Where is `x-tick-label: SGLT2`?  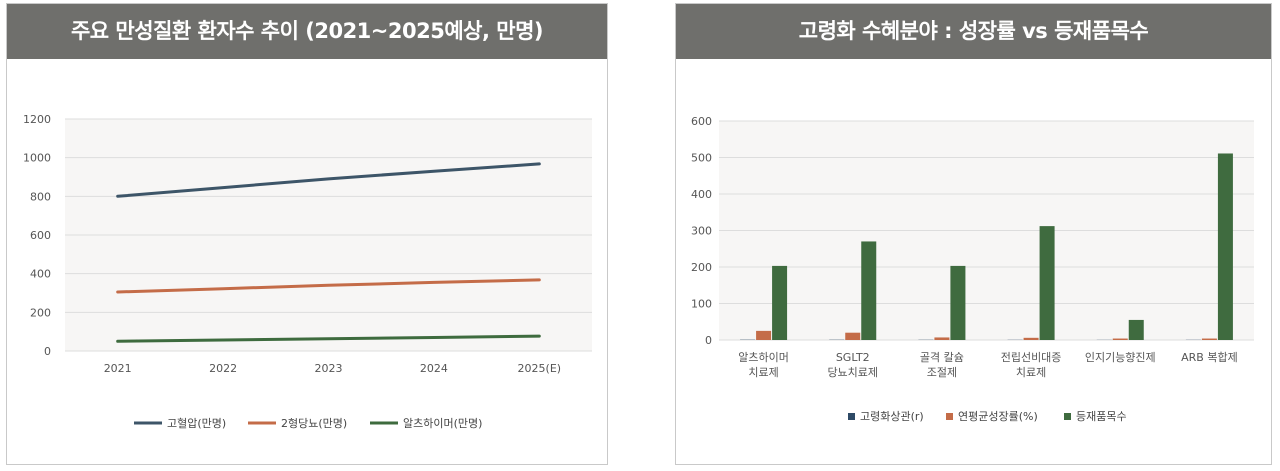
x-tick-label: SGLT2 is located at coordinates (853, 357).